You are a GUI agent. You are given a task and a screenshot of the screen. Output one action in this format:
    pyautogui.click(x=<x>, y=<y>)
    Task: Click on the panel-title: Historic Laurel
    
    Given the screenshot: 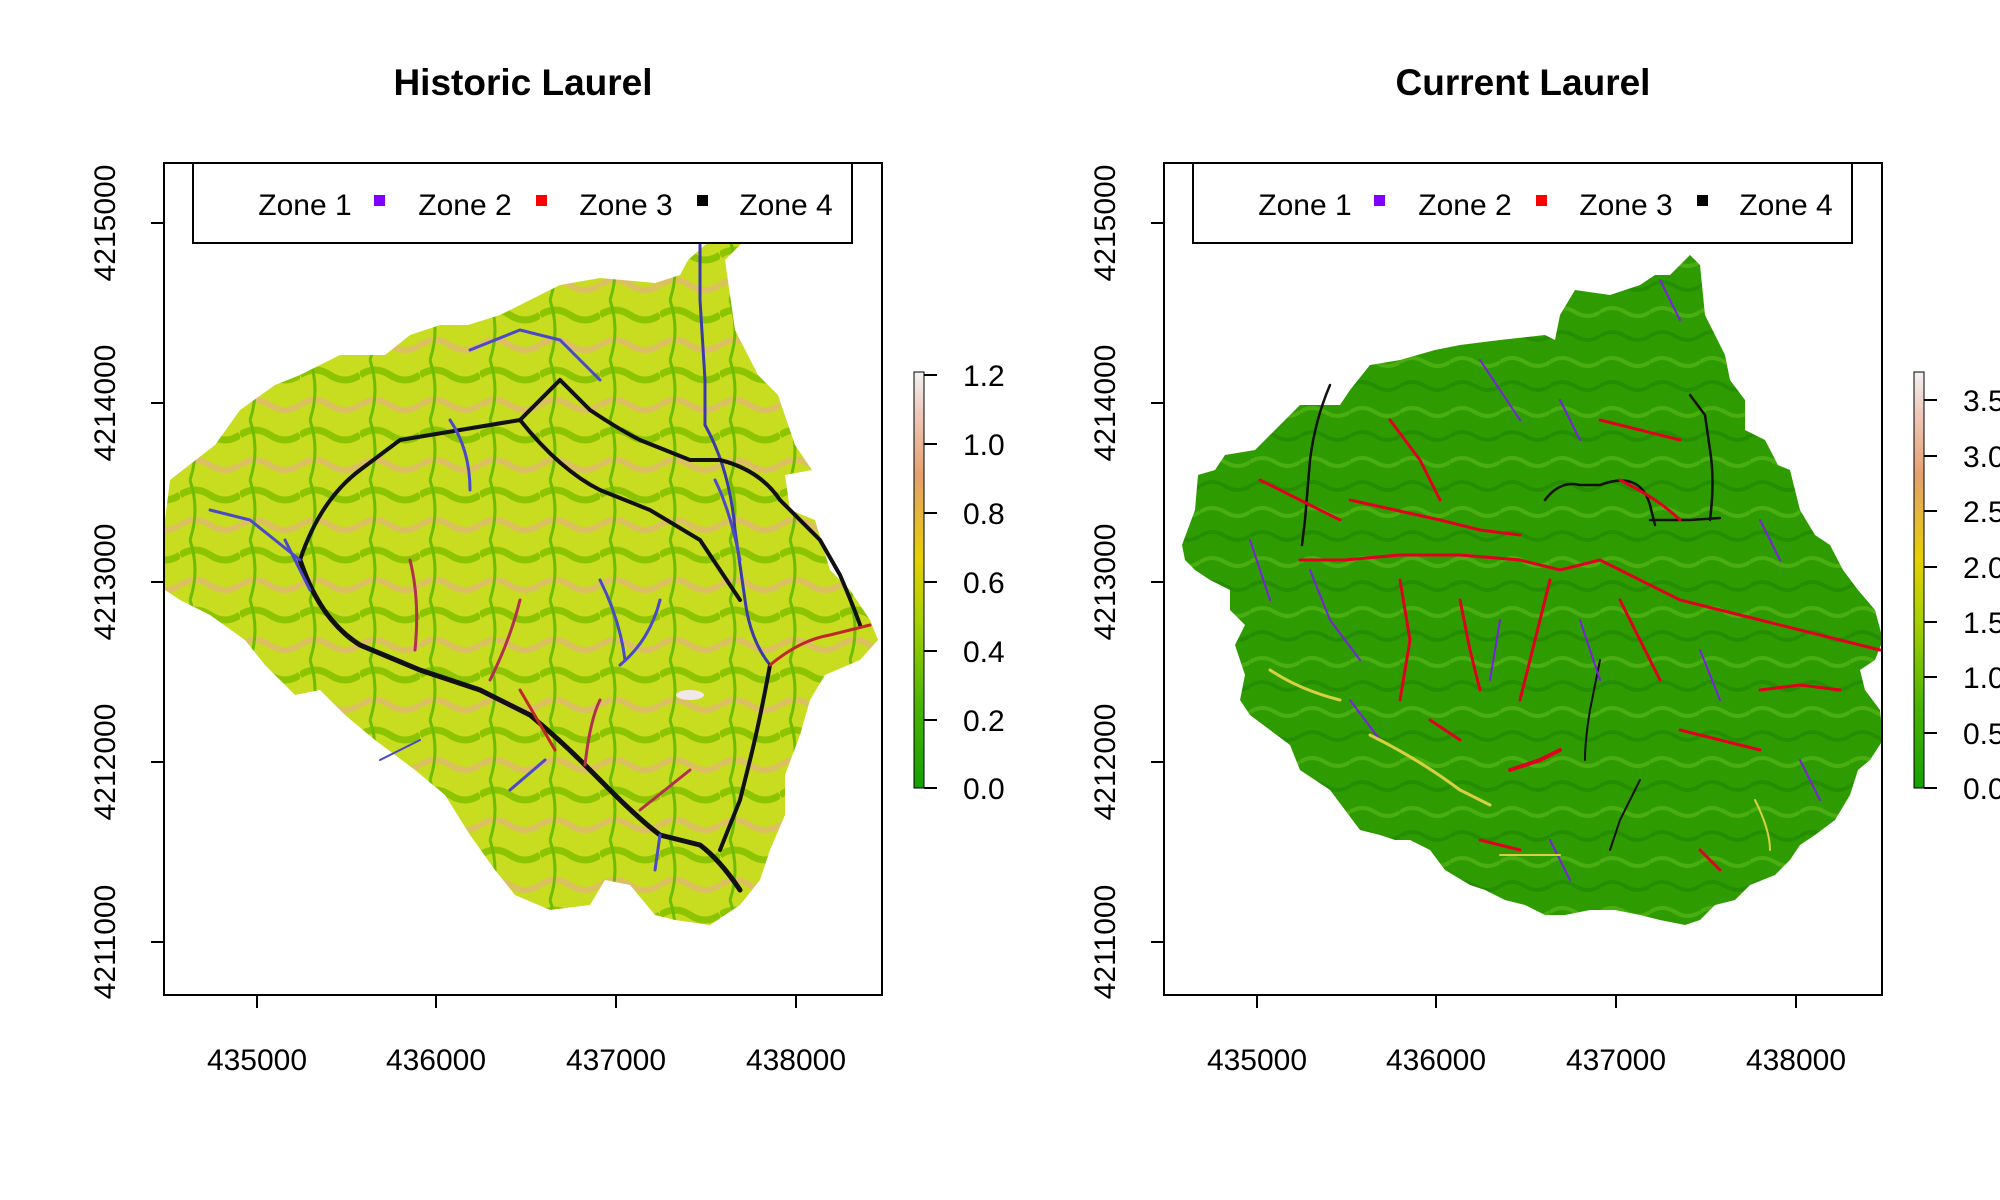 What is the action you would take?
    pyautogui.click(x=522, y=82)
    